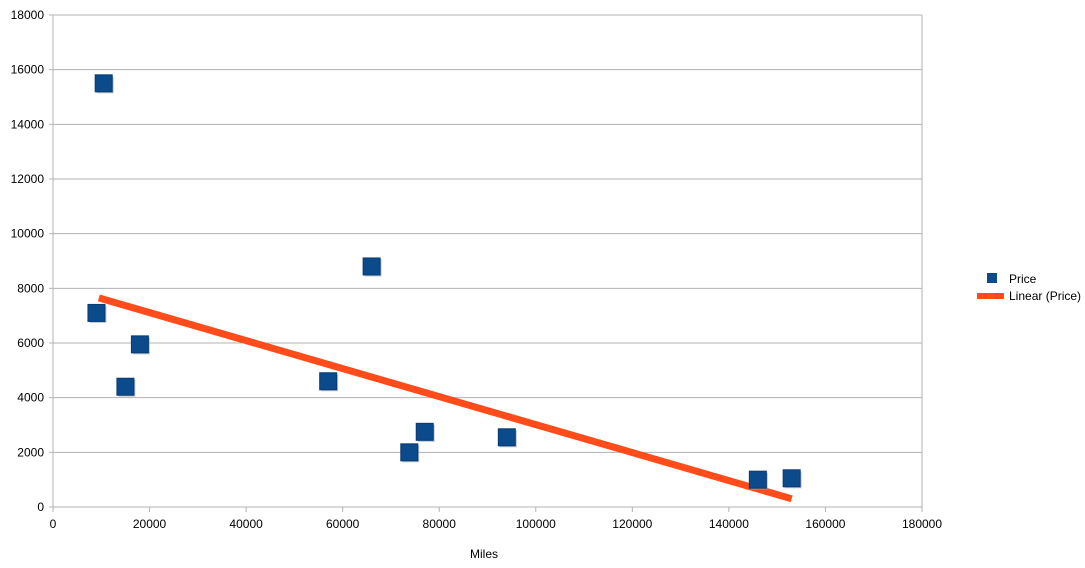 This screenshot has height=568, width=1085. What do you see at coordinates (729, 524) in the screenshot?
I see `x-tick-label: 140000` at bounding box center [729, 524].